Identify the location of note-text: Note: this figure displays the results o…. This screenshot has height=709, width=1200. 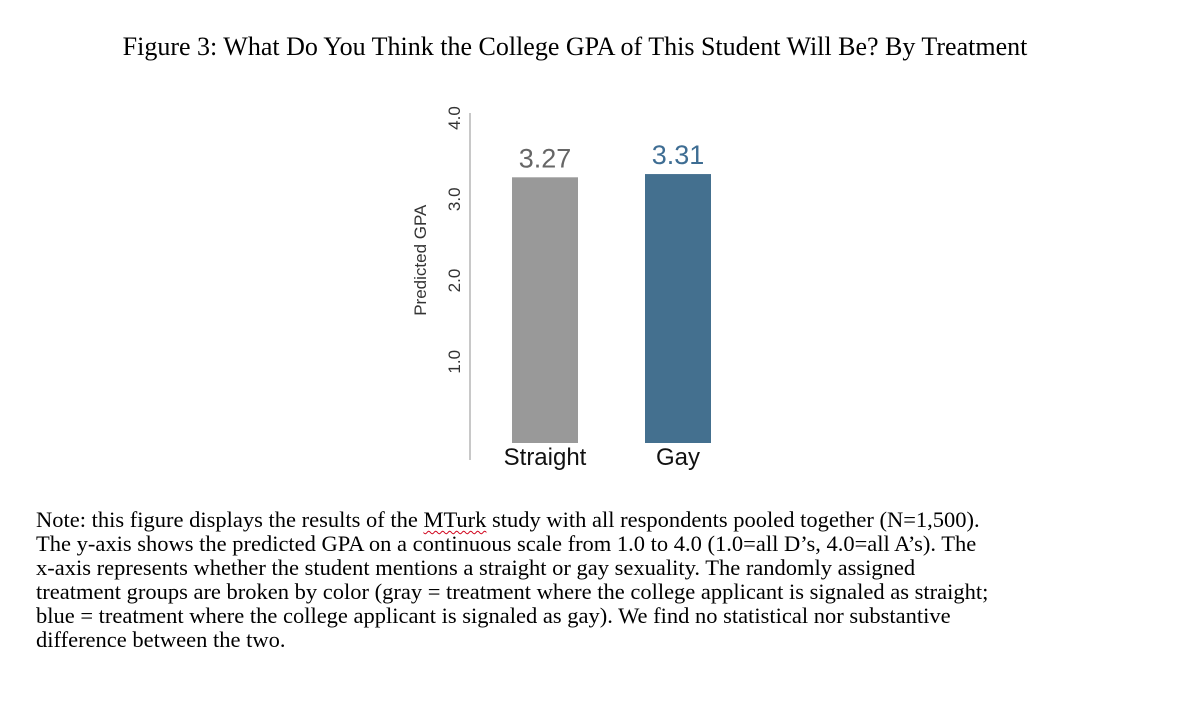
(230, 519).